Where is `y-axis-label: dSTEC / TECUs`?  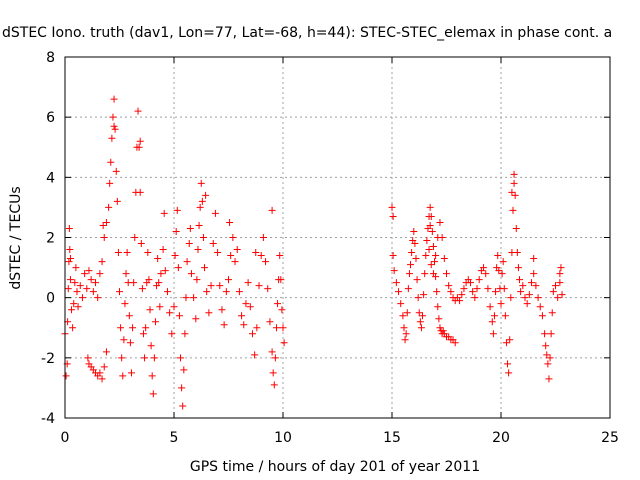
y-axis-label: dSTEC / TECUs is located at coordinates (16, 237).